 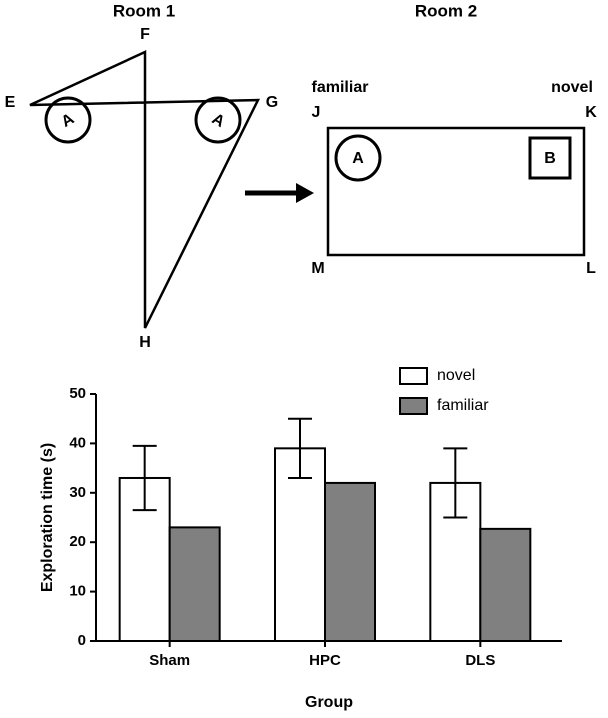 What do you see at coordinates (77, 492) in the screenshot?
I see `y-tick-label: 30` at bounding box center [77, 492].